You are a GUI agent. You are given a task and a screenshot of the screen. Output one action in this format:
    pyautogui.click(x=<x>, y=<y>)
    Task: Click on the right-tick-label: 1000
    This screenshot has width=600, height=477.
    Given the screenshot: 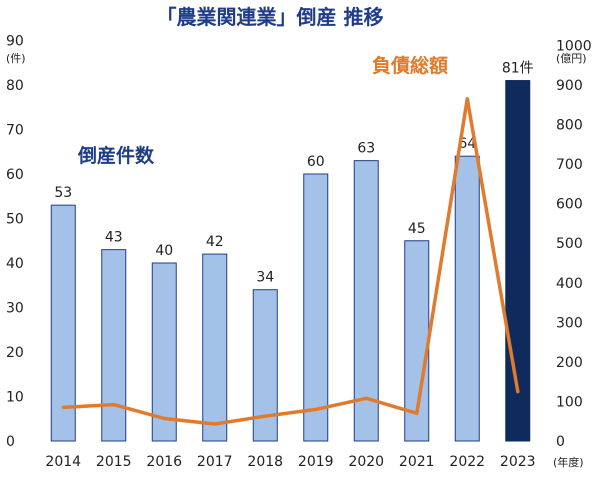 What is the action you would take?
    pyautogui.click(x=574, y=46)
    